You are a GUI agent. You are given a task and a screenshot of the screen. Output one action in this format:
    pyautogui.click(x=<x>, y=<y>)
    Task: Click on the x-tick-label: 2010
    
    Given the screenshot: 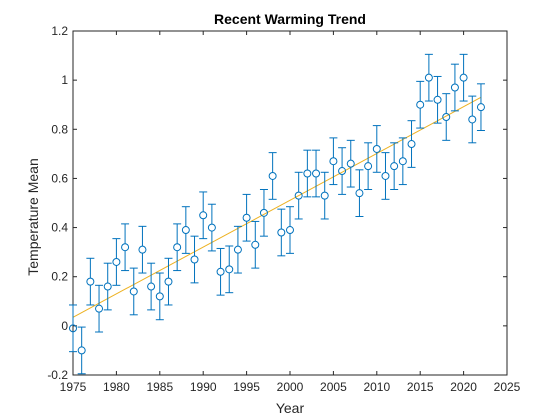 What is the action you would take?
    pyautogui.click(x=376, y=387)
    